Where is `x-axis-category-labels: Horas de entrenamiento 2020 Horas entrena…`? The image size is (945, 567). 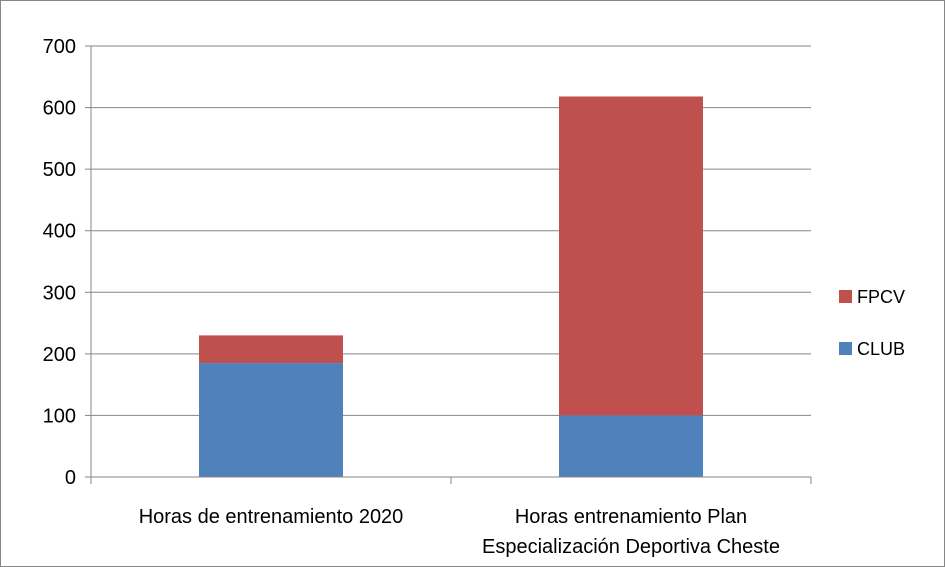
x-axis-category-labels: Horas de entrenamiento 2020 Horas entrena… is located at coordinates (459, 532).